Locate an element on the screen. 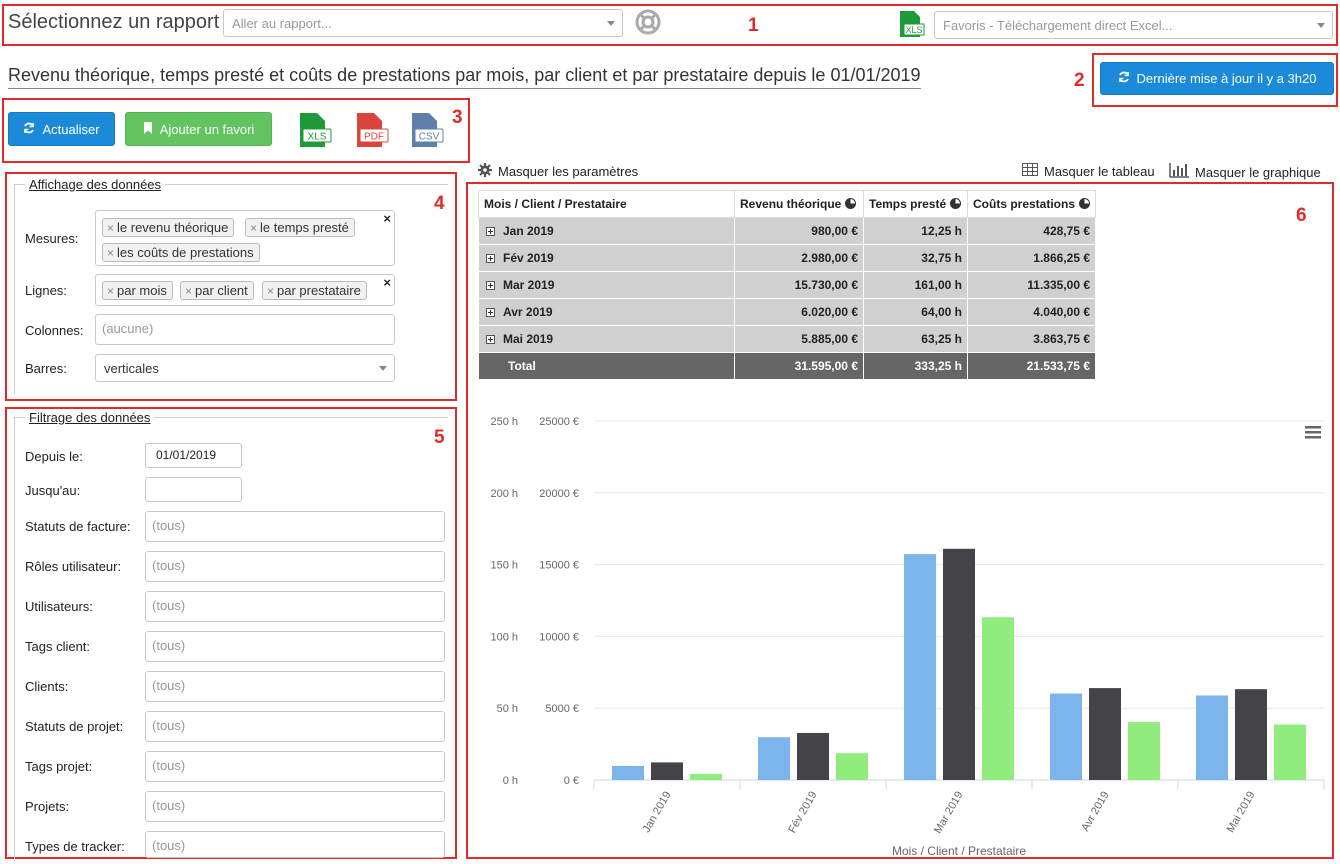 The width and height of the screenshot is (1340, 864). bookmark-icon is located at coordinates (148, 129).